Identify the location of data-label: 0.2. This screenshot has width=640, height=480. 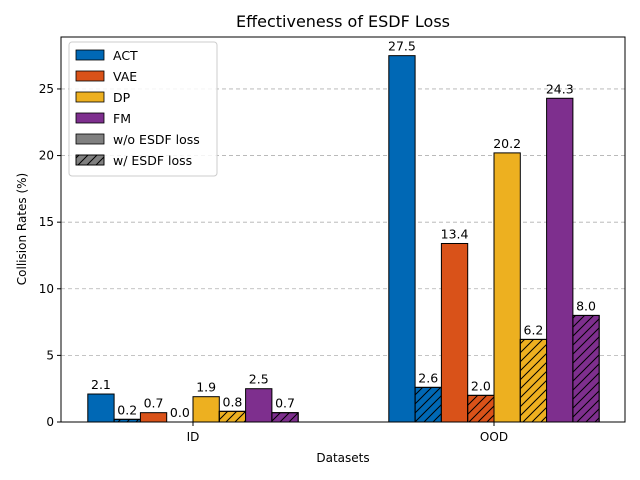
(127, 409).